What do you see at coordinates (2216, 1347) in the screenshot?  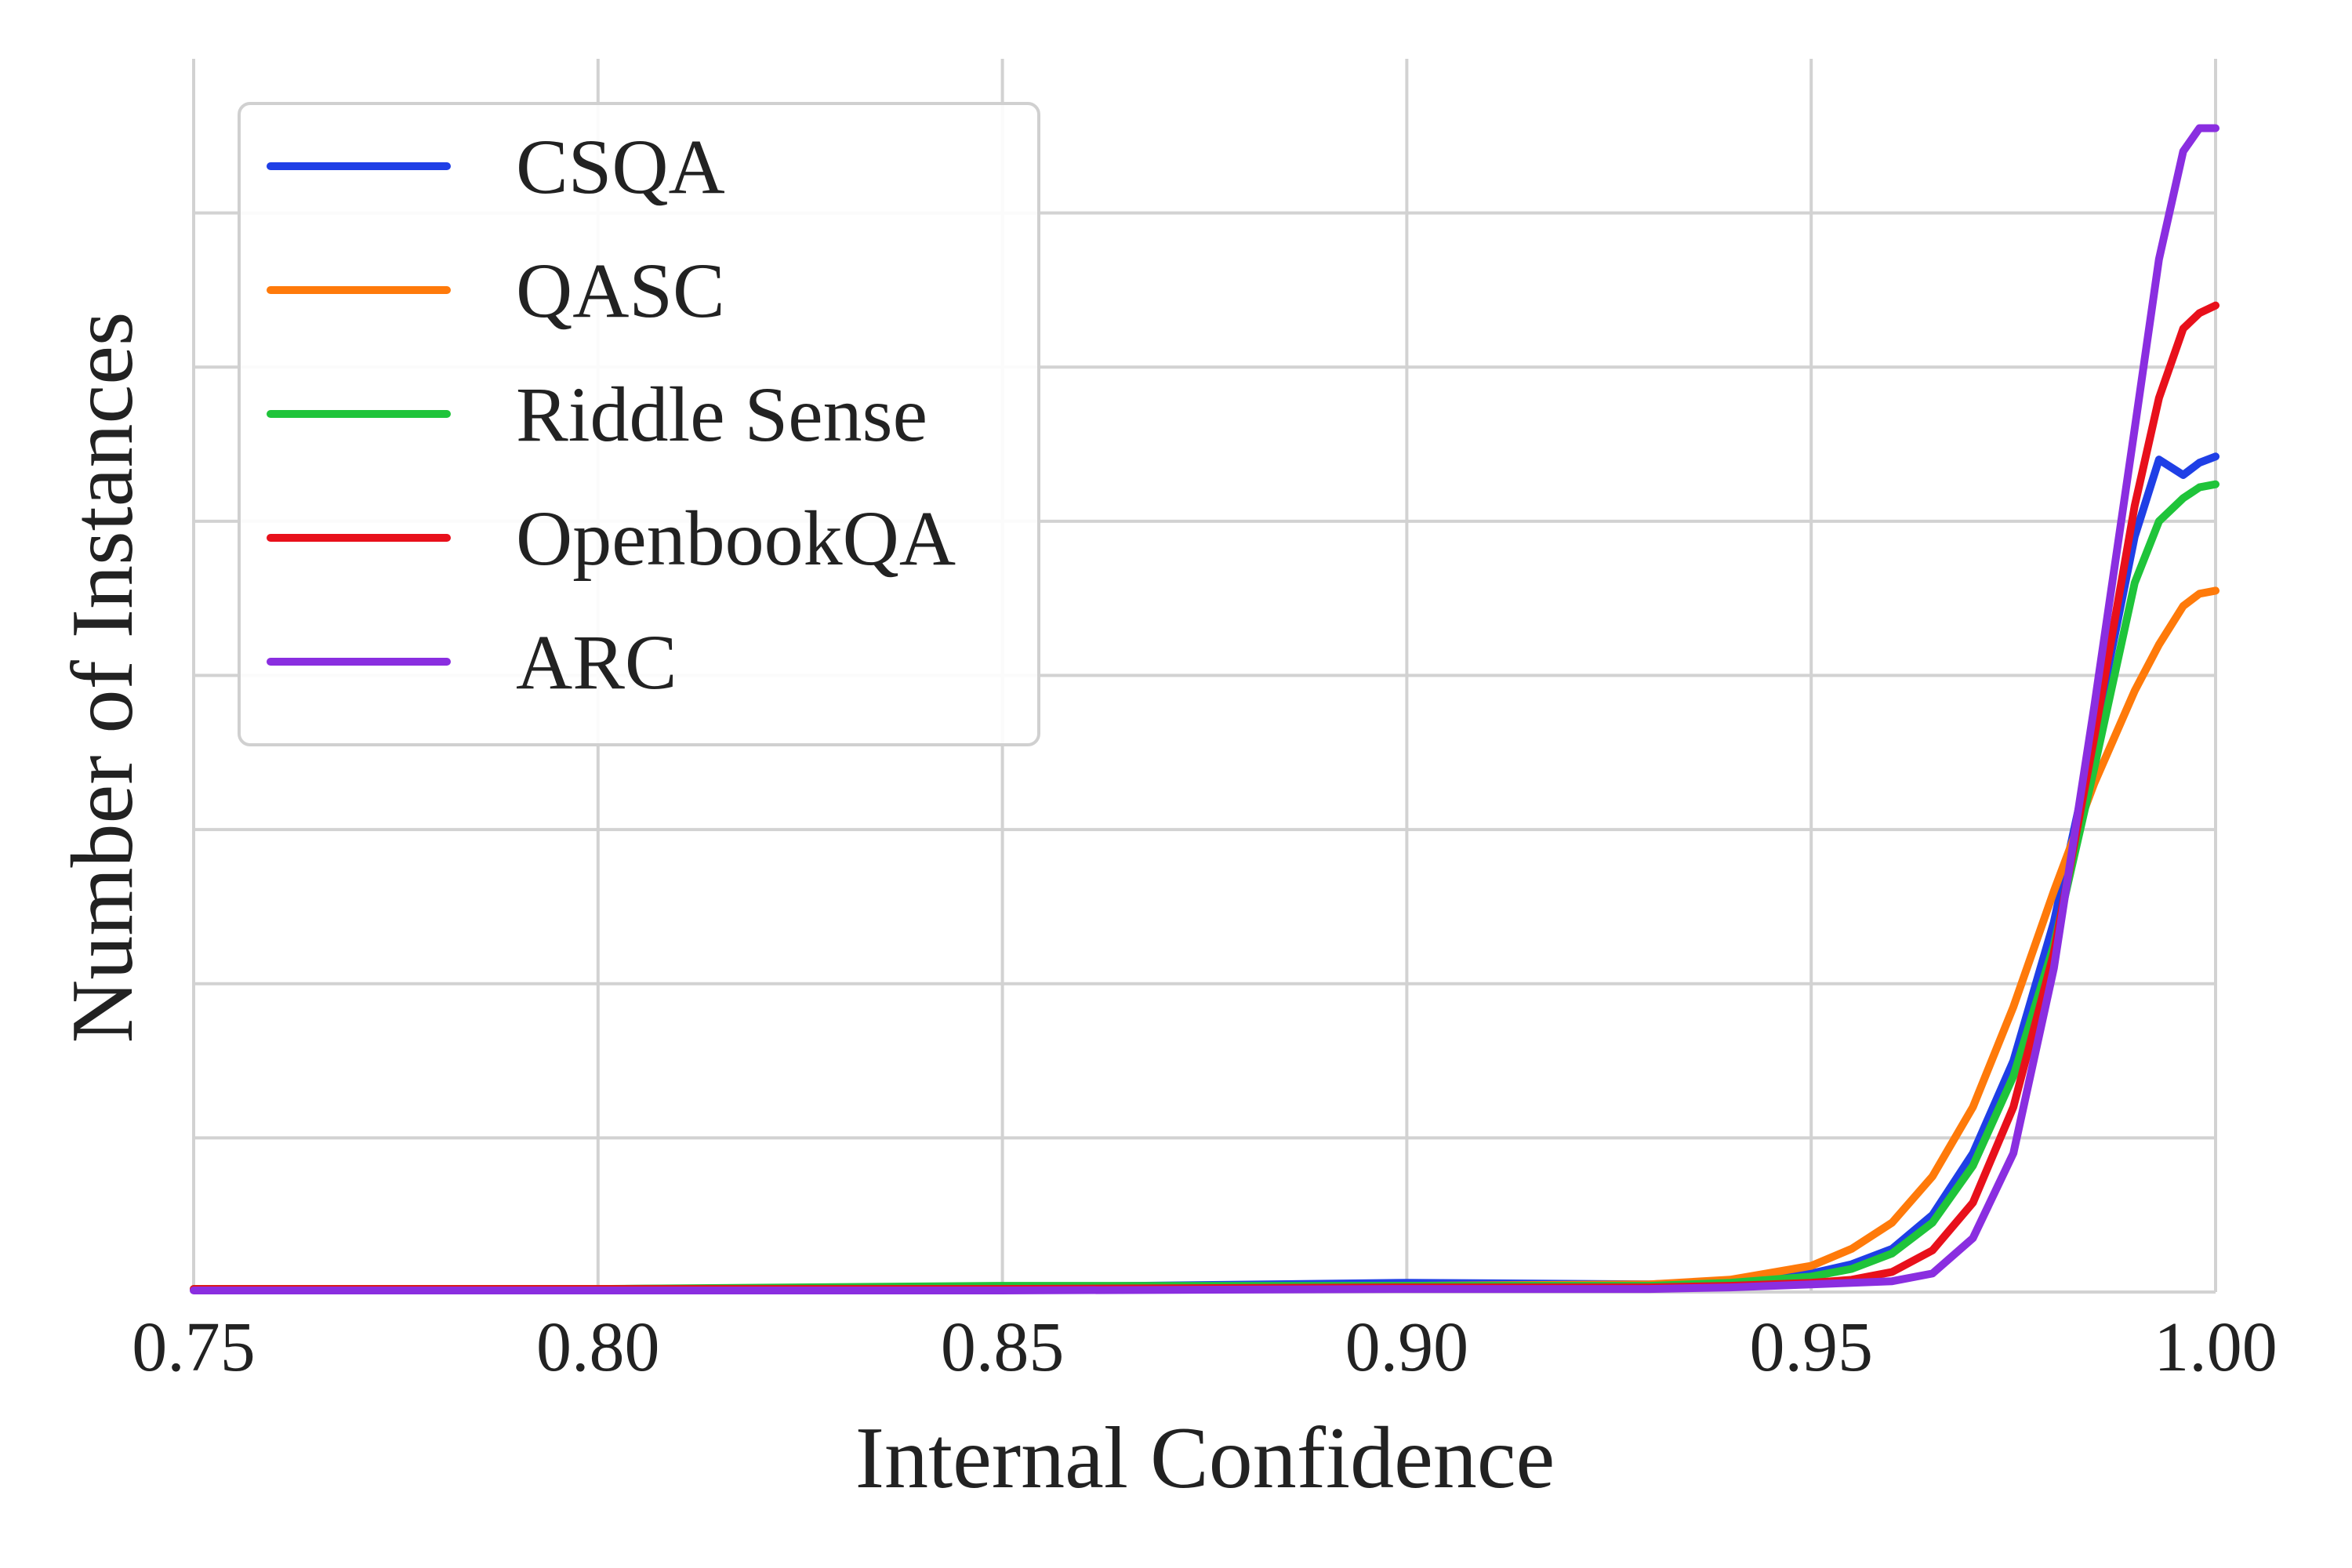 I see `x-tick-label: 1.00` at bounding box center [2216, 1347].